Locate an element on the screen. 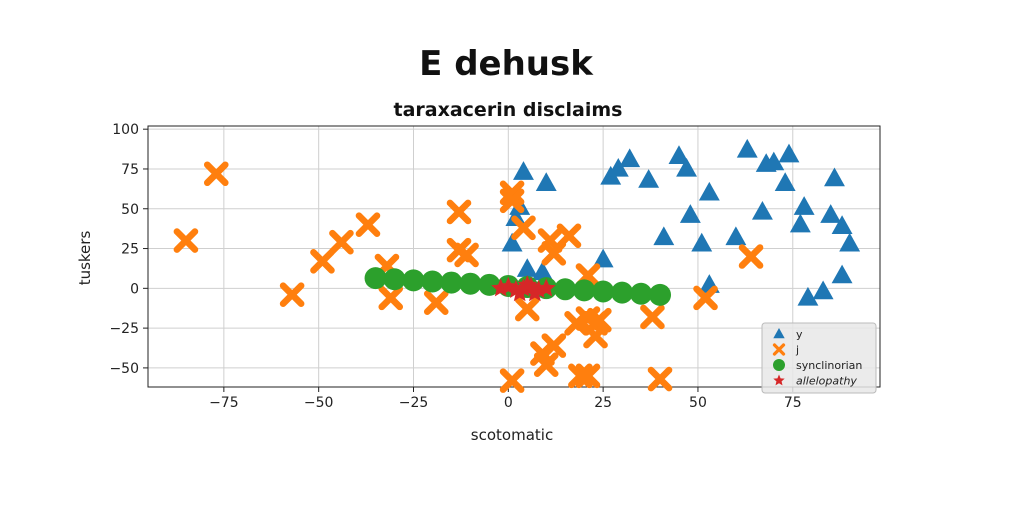  x-tick: 25 is located at coordinates (603, 399).